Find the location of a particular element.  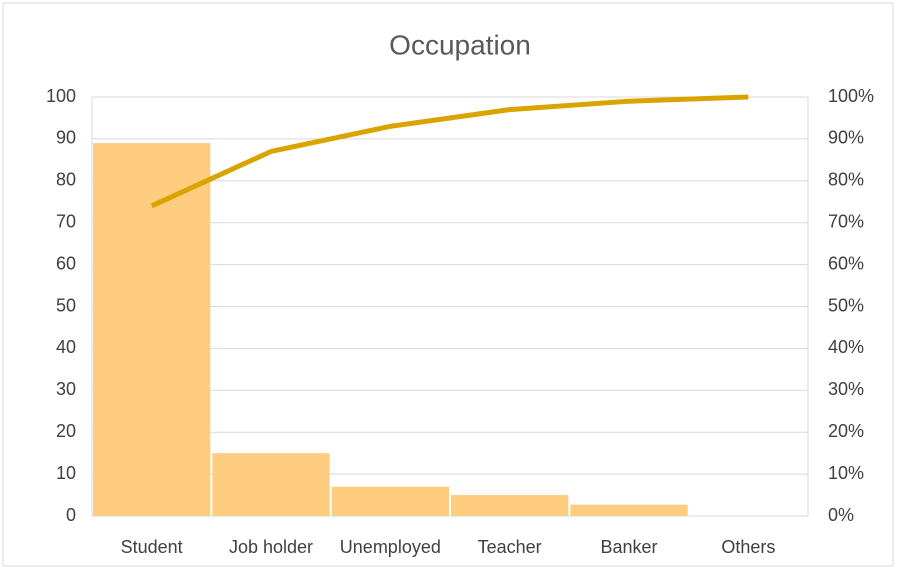

x-tick-label: Unemployed is located at coordinates (390, 547).